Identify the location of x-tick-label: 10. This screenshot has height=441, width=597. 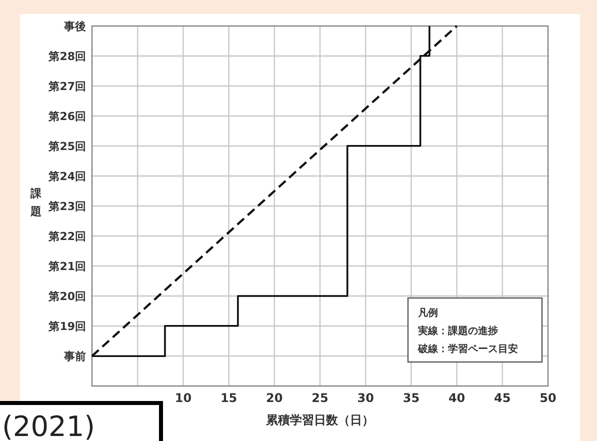
(183, 398).